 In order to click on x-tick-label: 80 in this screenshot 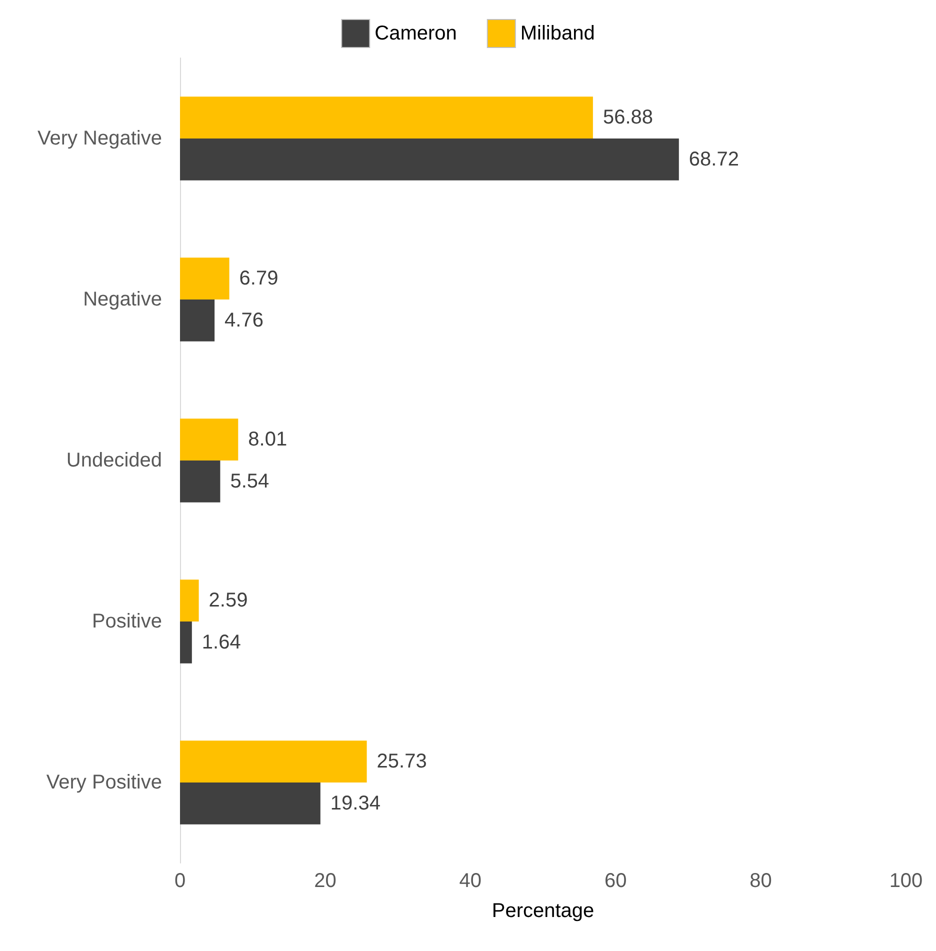, I will do `click(761, 881)`.